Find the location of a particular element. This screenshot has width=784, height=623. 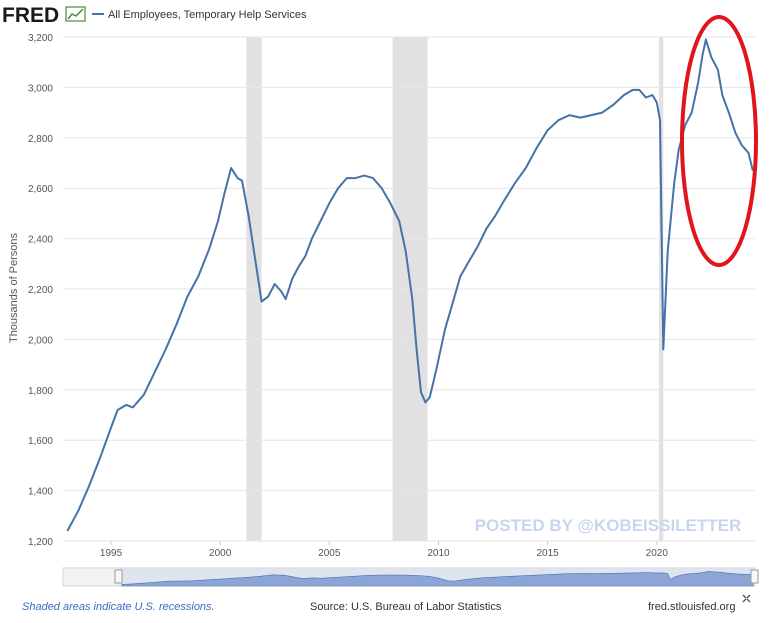

navigator-left-handle is located at coordinates (118, 576).